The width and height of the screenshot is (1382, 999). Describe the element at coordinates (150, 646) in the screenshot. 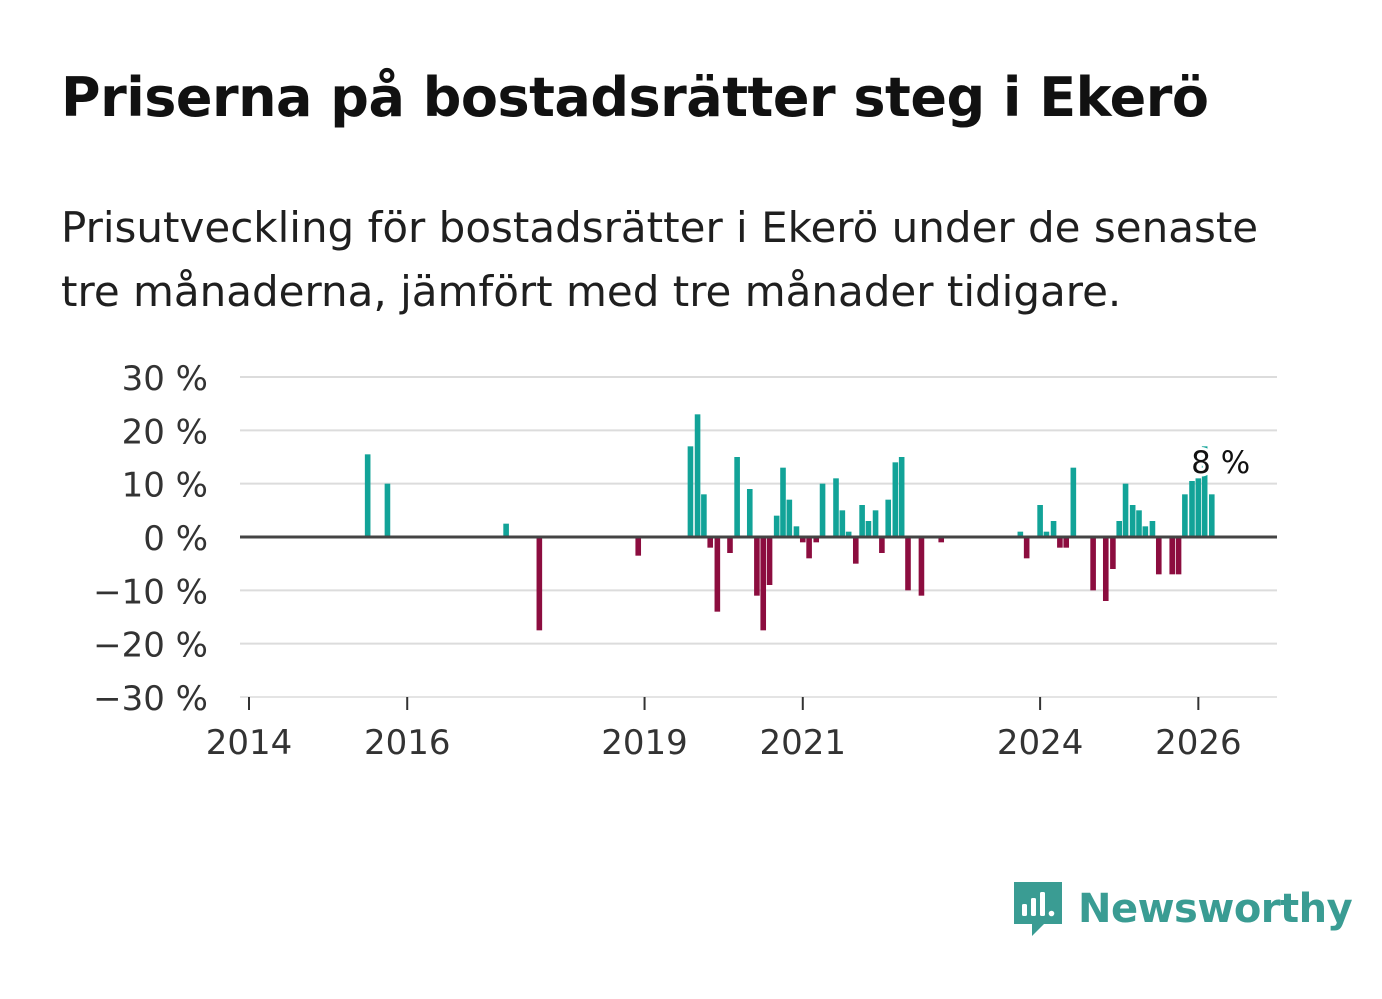

I see `y-tick-label: −20 %` at that location.